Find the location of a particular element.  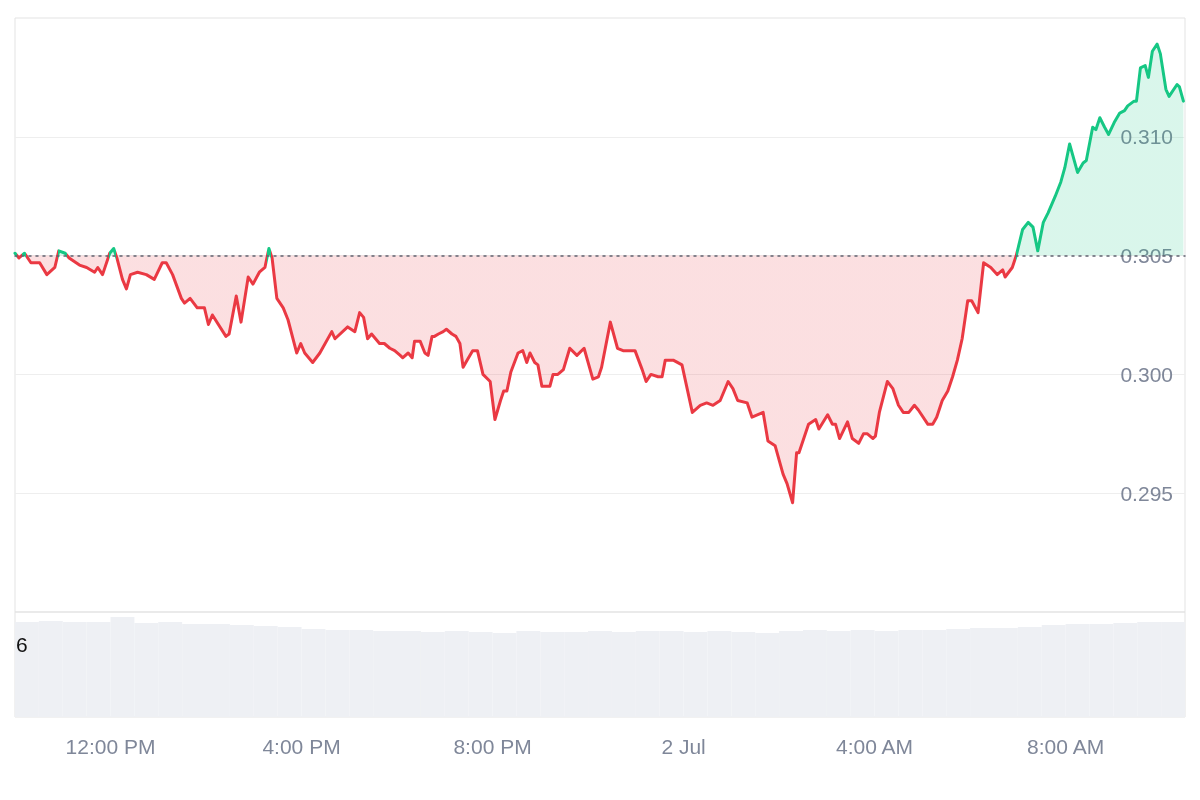

y-tick-label: 0.295 is located at coordinates (1146, 493).